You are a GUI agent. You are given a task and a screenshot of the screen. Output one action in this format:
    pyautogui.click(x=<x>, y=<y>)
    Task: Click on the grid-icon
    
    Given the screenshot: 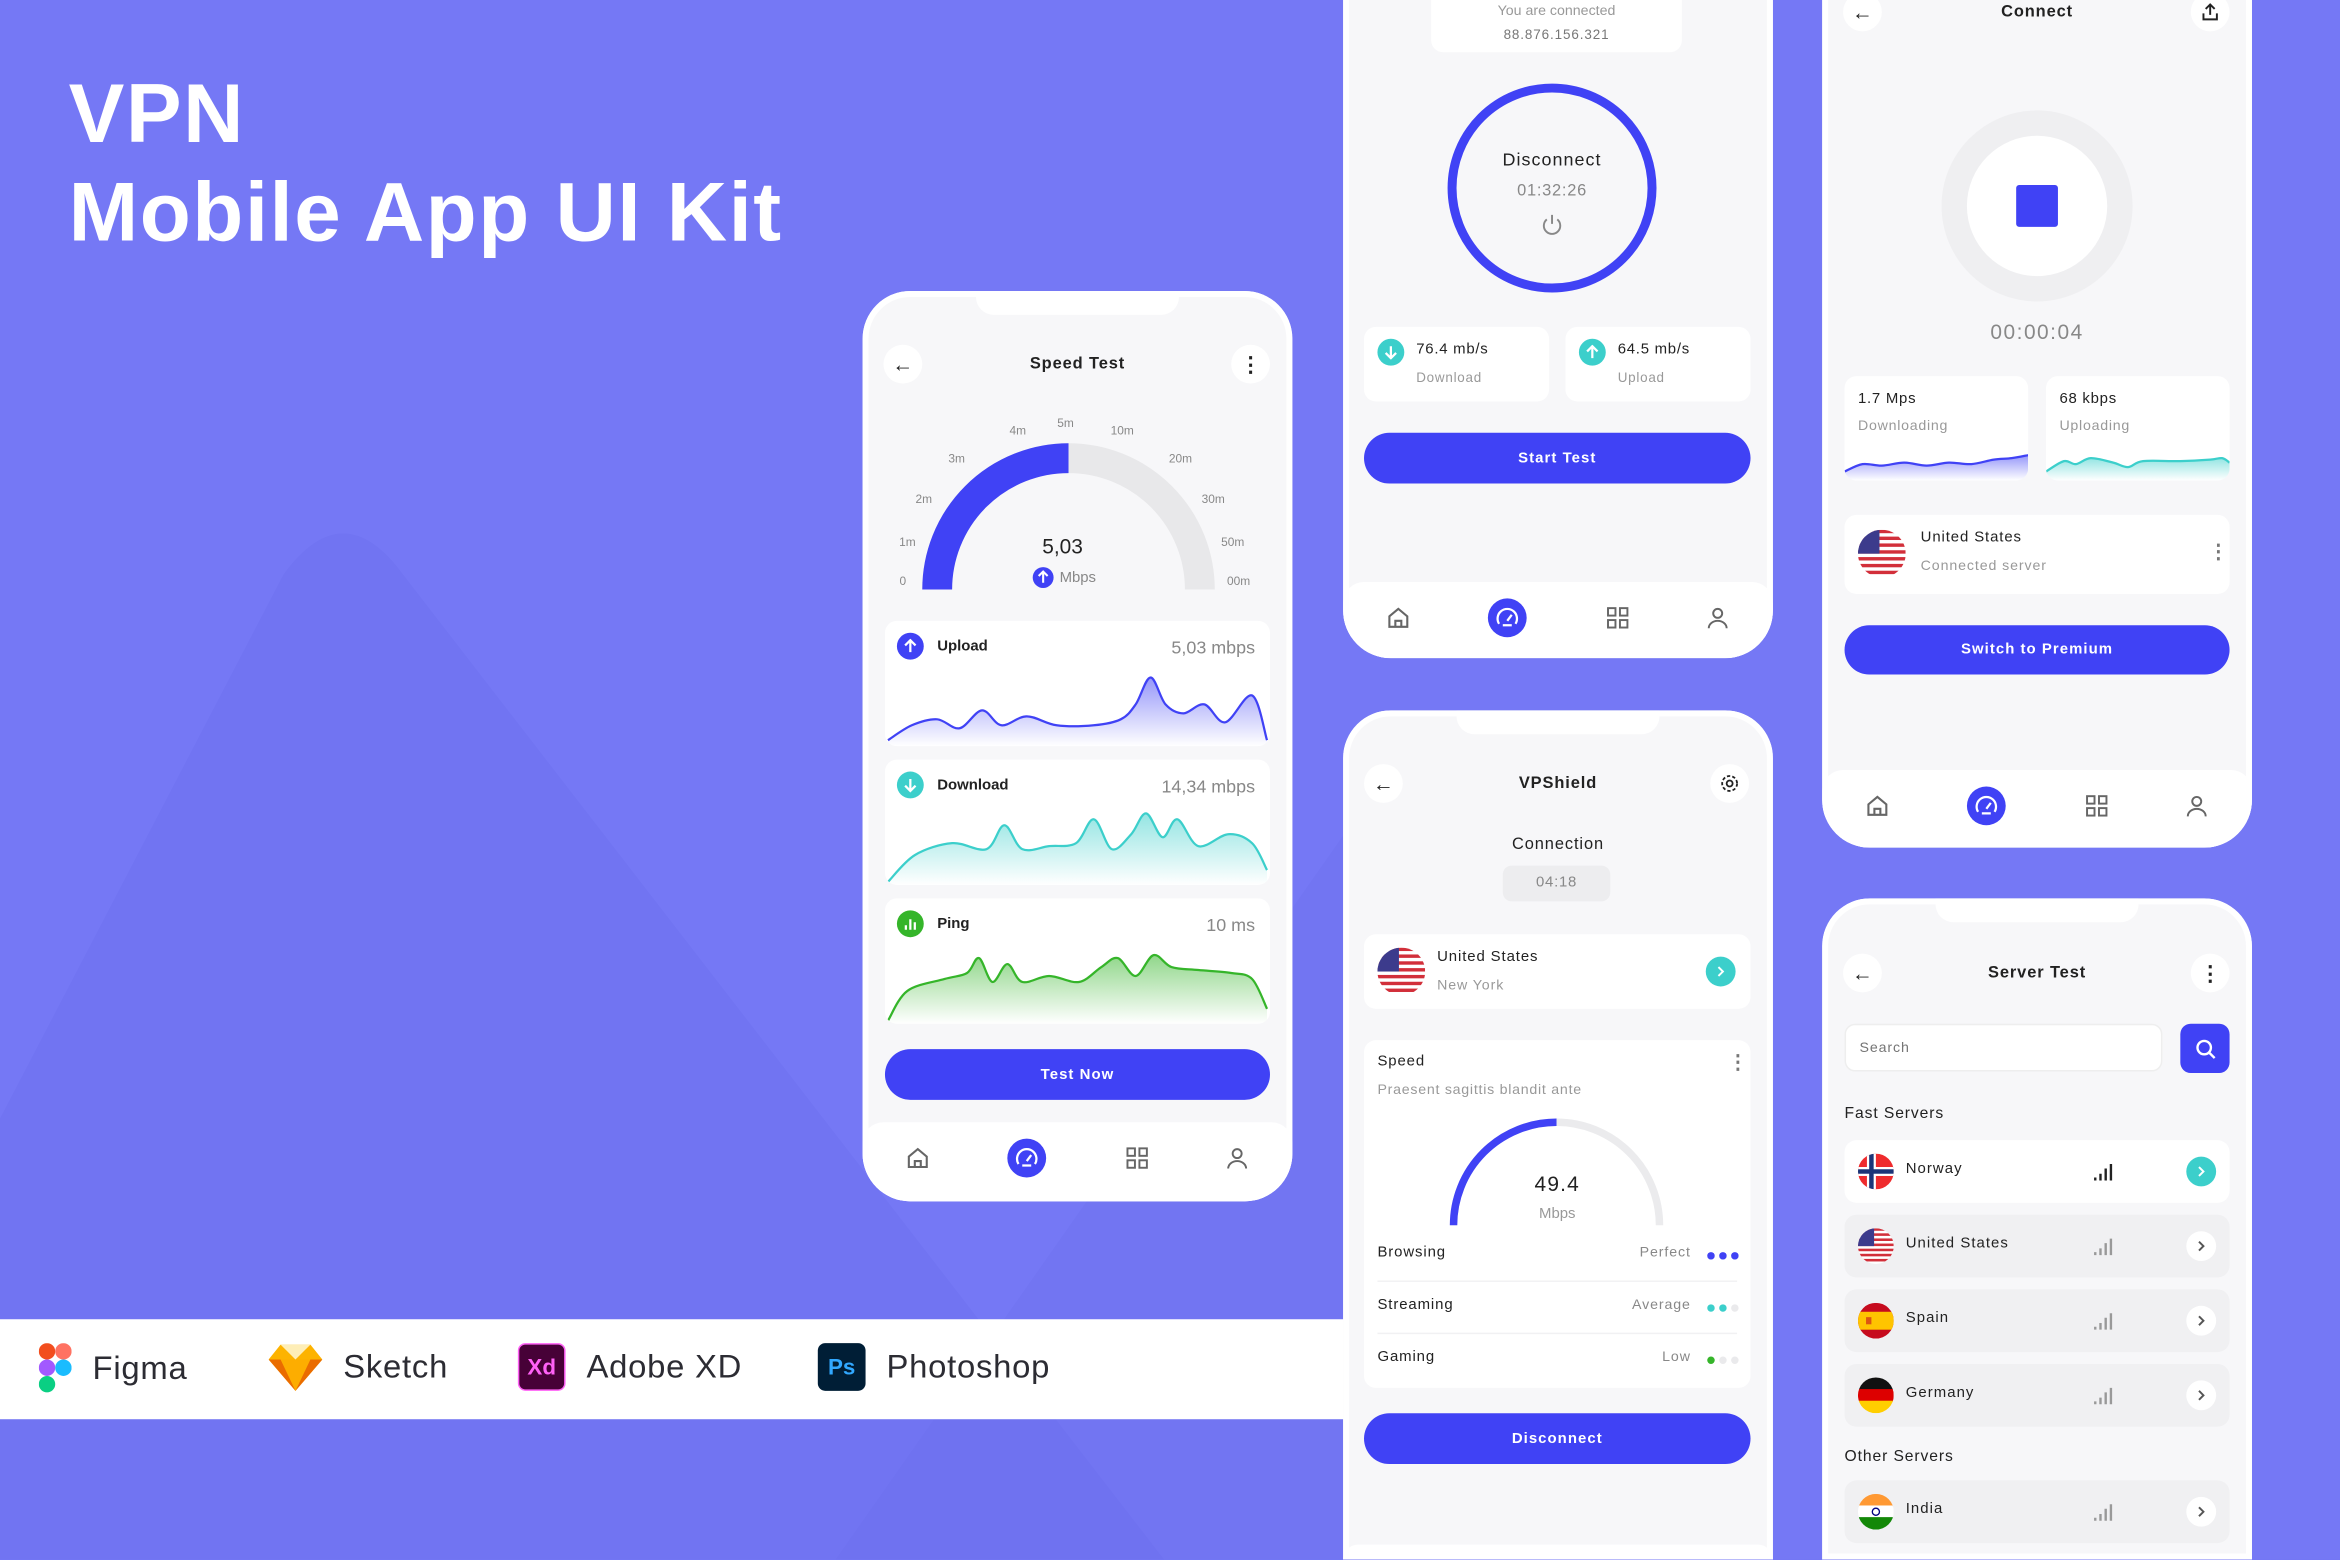 What is the action you would take?
    pyautogui.click(x=2097, y=806)
    